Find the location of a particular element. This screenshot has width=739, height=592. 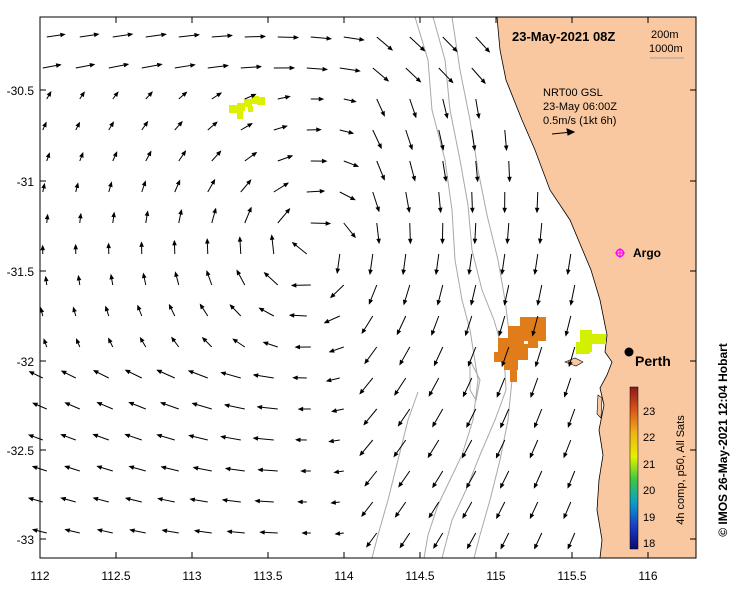

x-tick-label: 115.5 is located at coordinates (571, 576).